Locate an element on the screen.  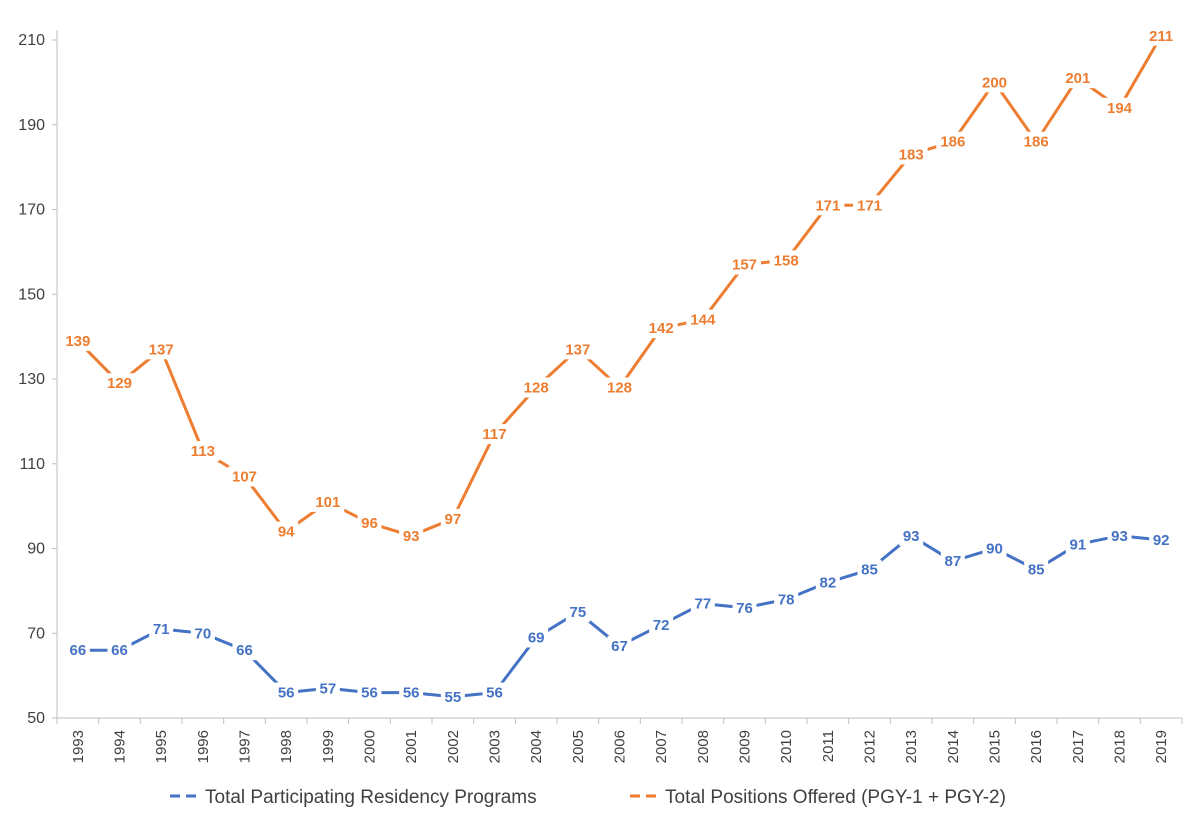
data-label: 101 is located at coordinates (327, 502).